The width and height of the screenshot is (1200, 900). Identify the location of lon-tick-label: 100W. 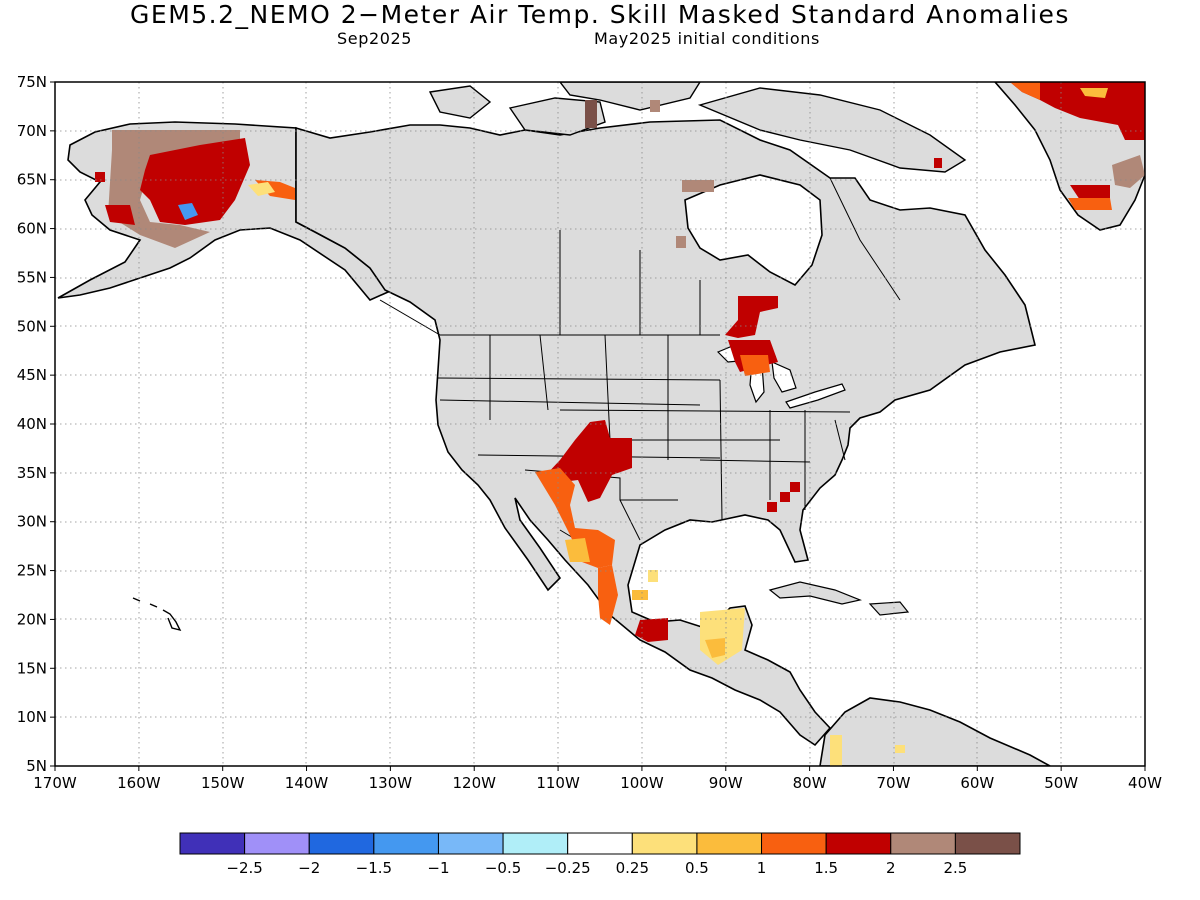
(642, 783).